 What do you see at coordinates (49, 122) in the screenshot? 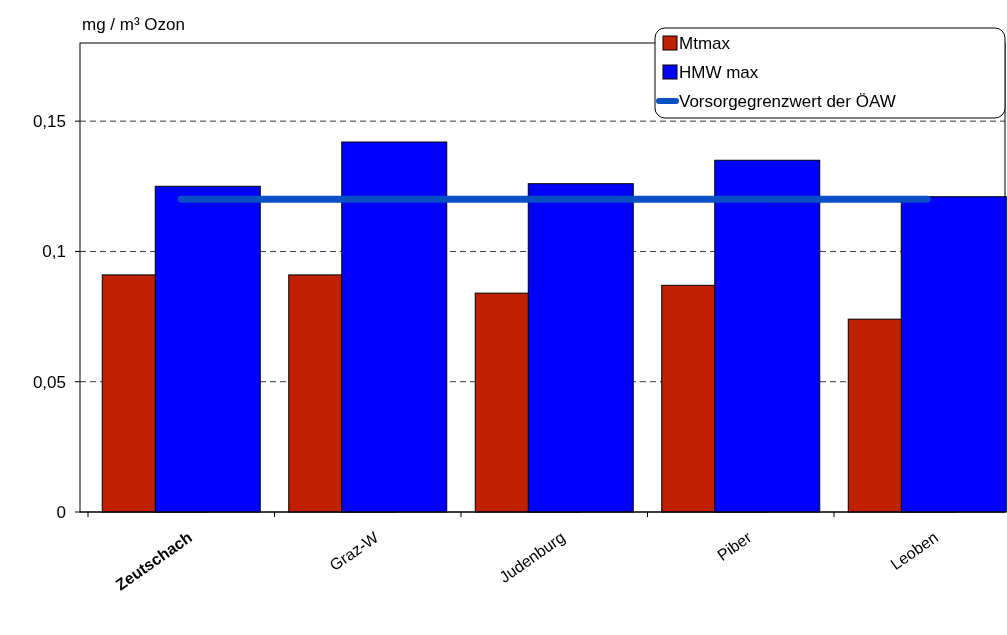
I see `y-tick-label: 0,15` at bounding box center [49, 122].